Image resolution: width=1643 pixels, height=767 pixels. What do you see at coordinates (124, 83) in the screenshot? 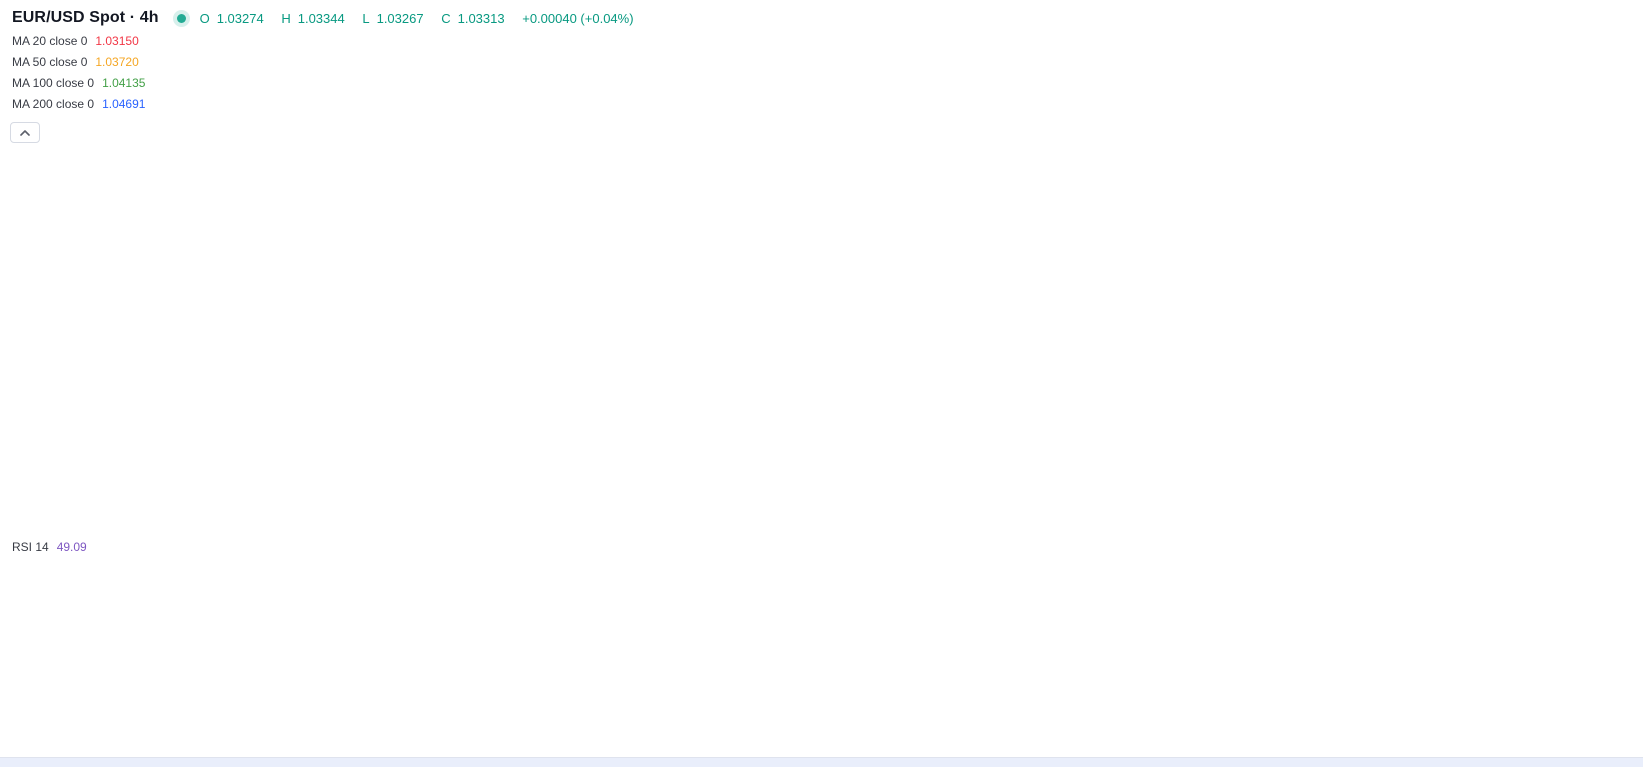
I see `ma100-value: 1.04135` at bounding box center [124, 83].